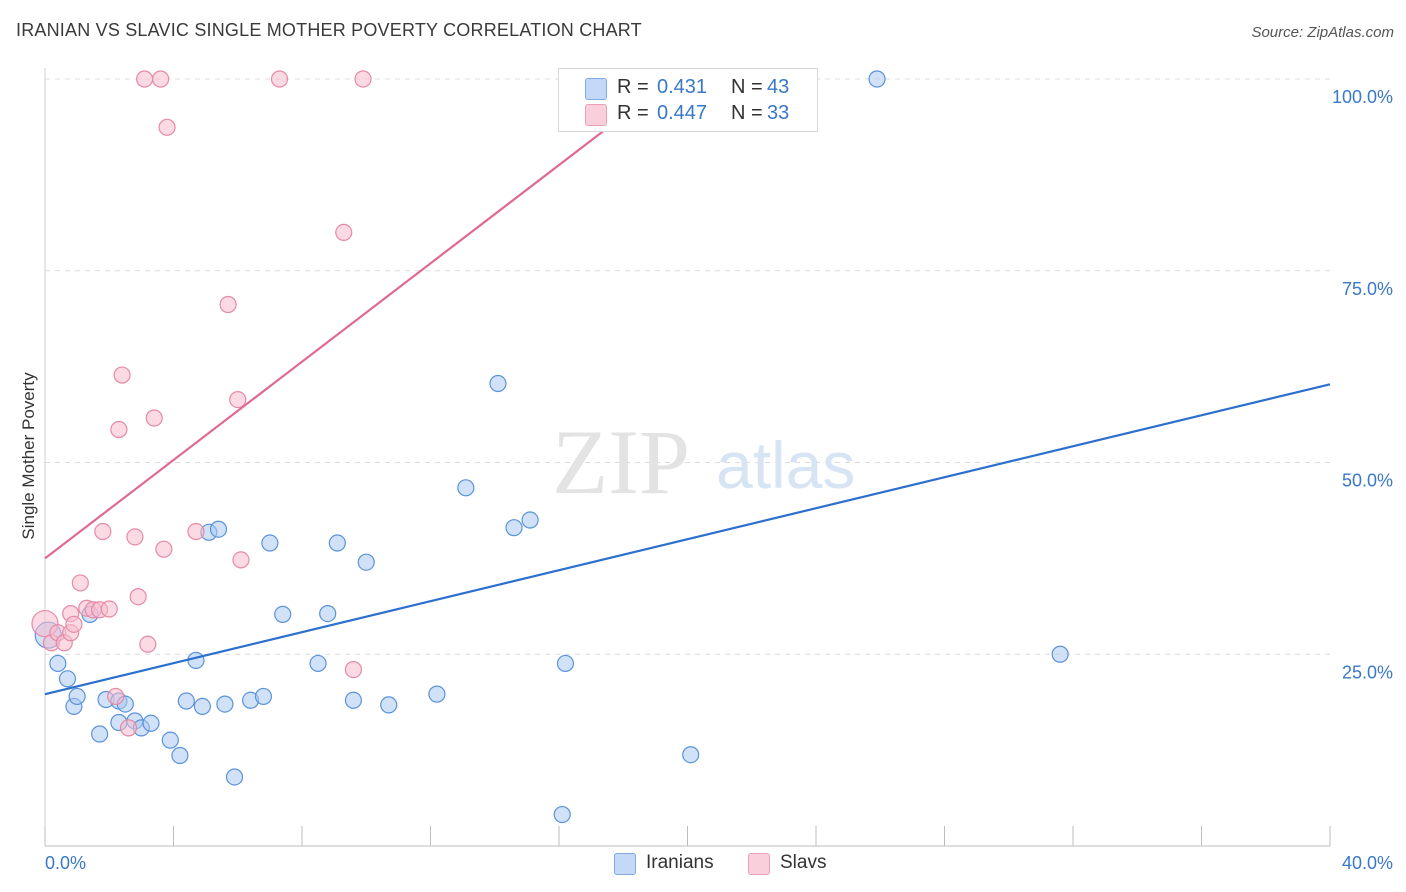  I want to click on watermark-zip: ZIP, so click(621, 462).